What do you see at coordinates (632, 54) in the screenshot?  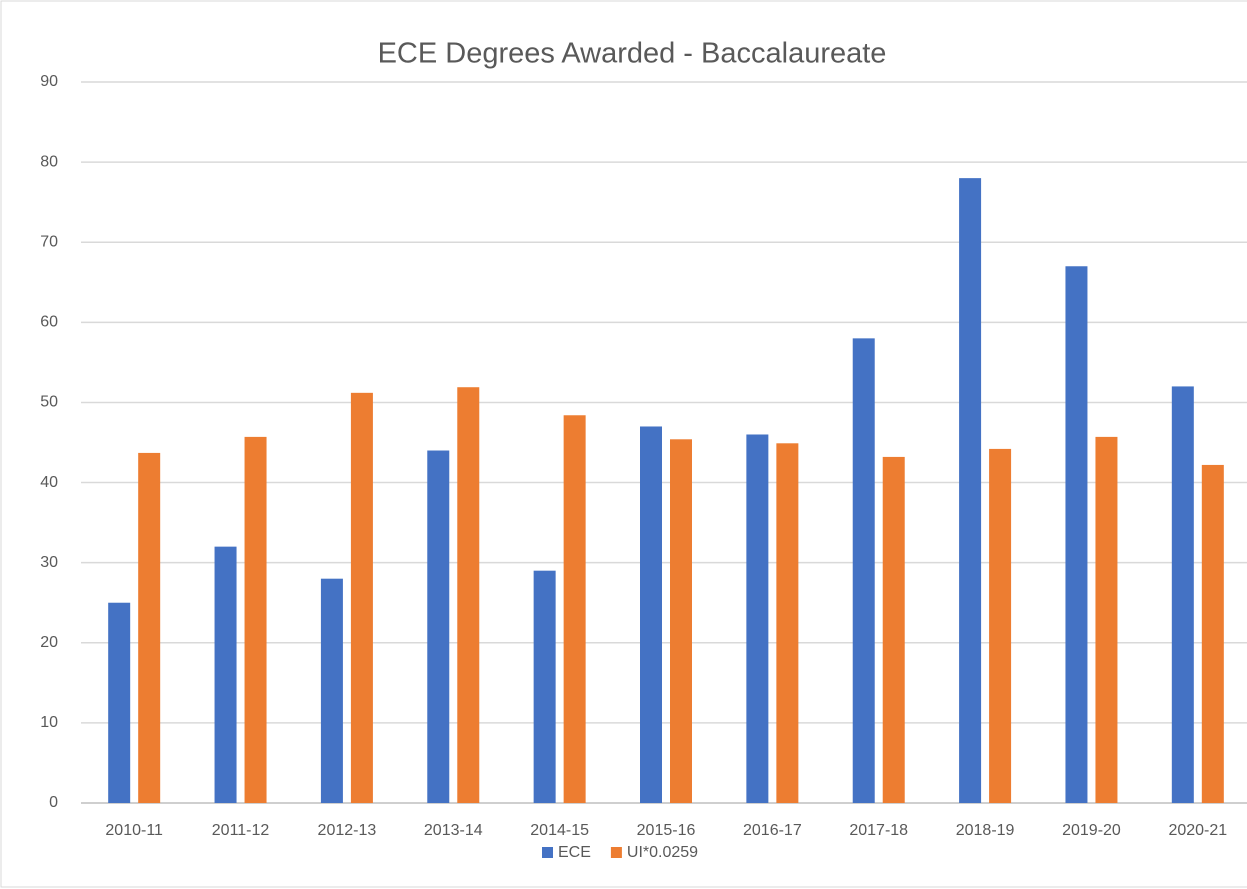 I see `chart-title: ECE Degrees Awarded - Baccalaureate` at bounding box center [632, 54].